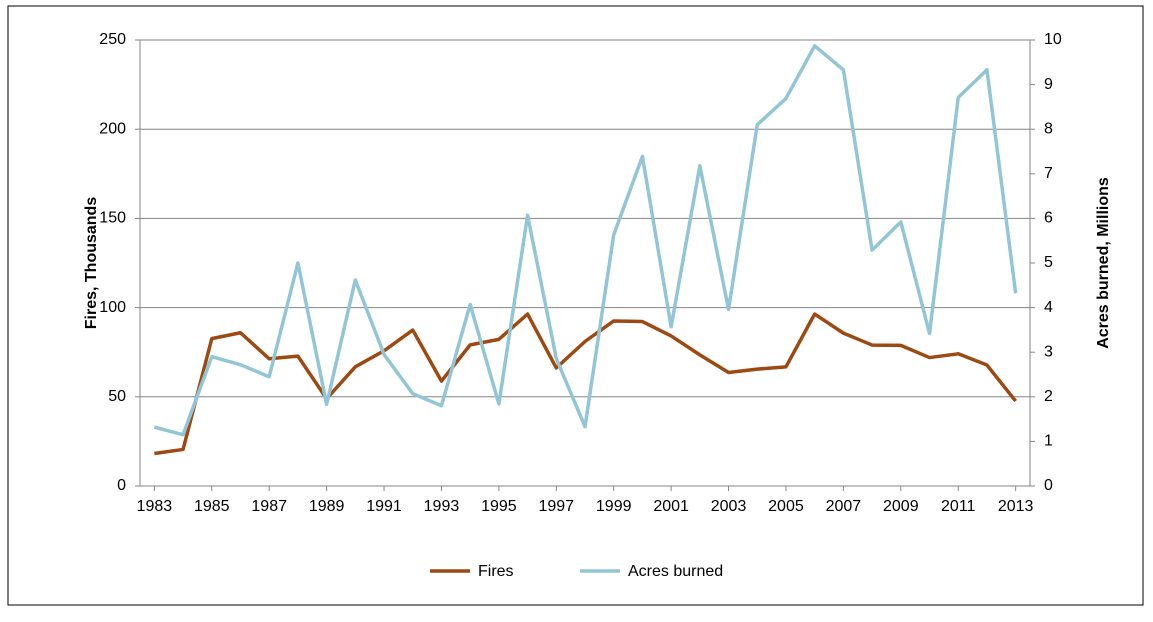 Image resolution: width=1153 pixels, height=622 pixels. What do you see at coordinates (1048, 218) in the screenshot?
I see `y2-tick-label: 6` at bounding box center [1048, 218].